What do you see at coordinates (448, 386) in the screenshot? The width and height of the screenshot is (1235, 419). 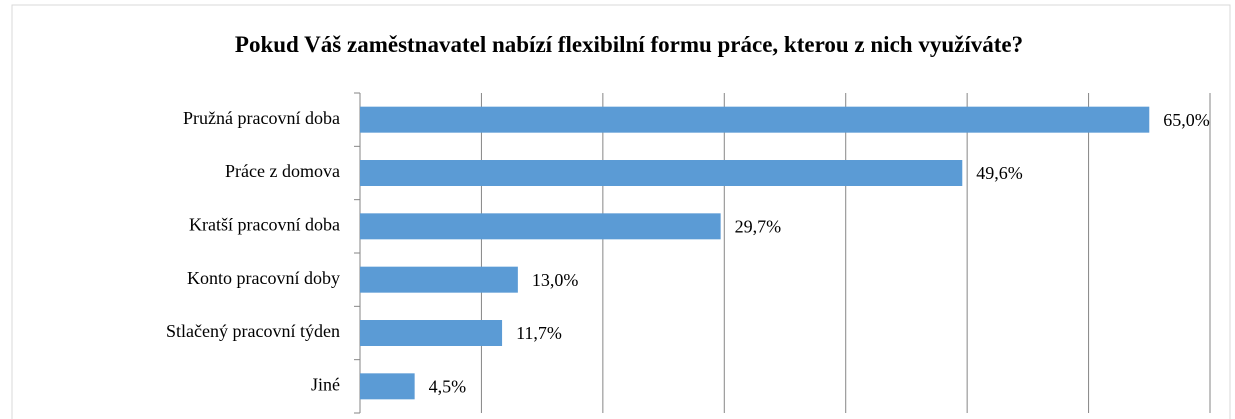 I see `data-label: 4,5%` at bounding box center [448, 386].